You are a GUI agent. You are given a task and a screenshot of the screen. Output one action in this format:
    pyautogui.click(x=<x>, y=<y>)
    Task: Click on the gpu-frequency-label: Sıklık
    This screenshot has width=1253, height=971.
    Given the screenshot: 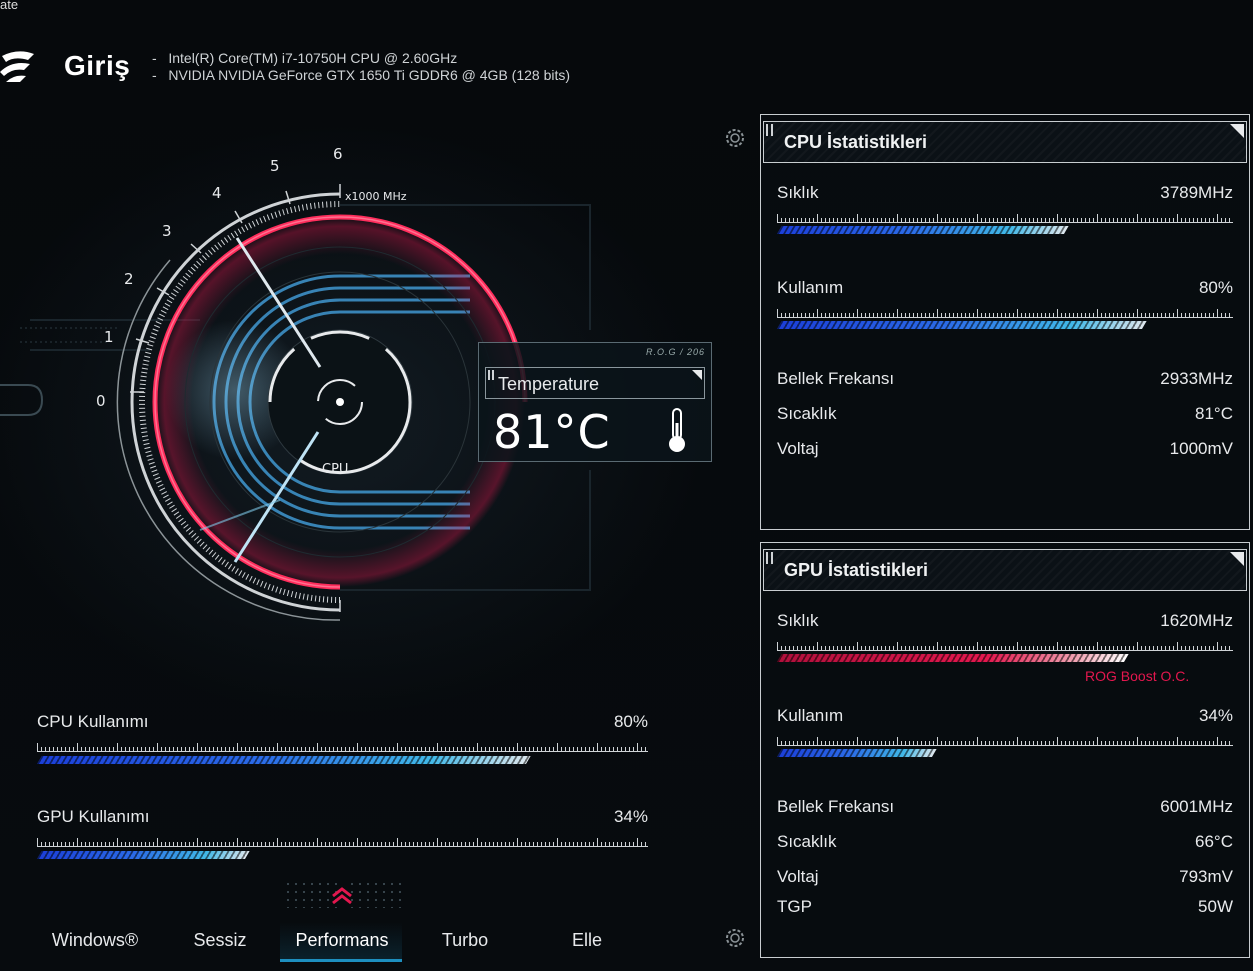 What is the action you would take?
    pyautogui.click(x=798, y=620)
    